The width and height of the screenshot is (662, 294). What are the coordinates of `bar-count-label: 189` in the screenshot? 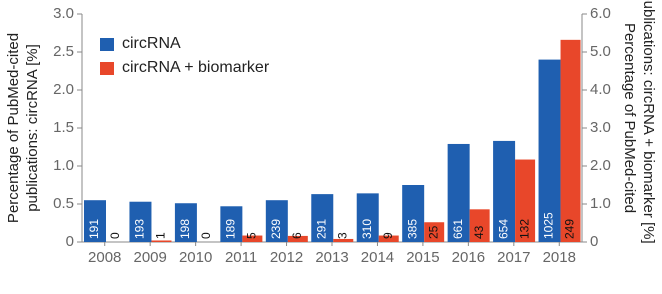 It's located at (231, 229).